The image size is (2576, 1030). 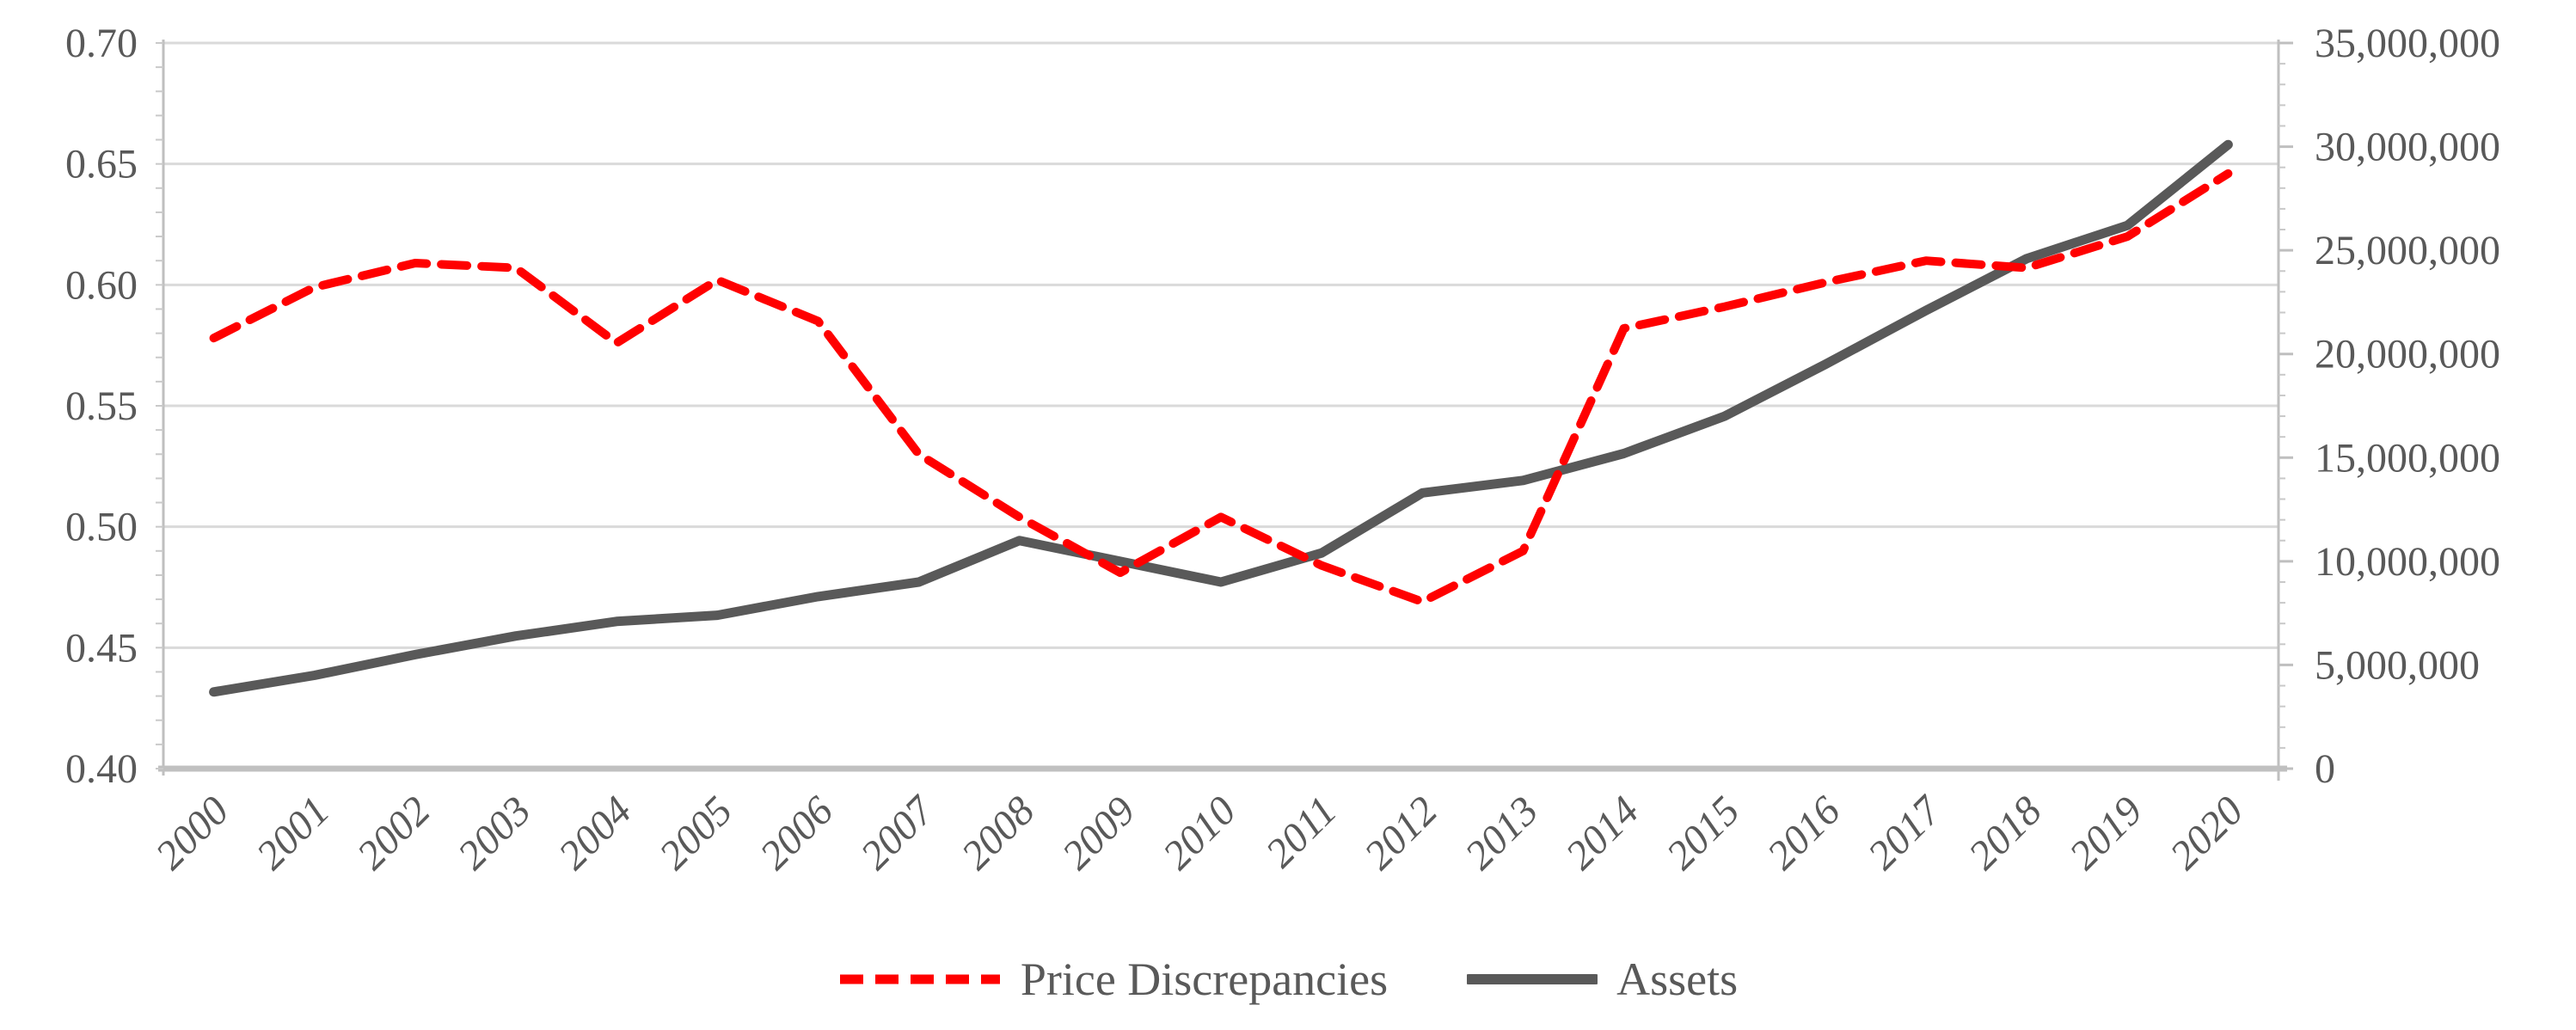 What do you see at coordinates (595, 833) in the screenshot?
I see `x-axis-tick-label: 2004` at bounding box center [595, 833].